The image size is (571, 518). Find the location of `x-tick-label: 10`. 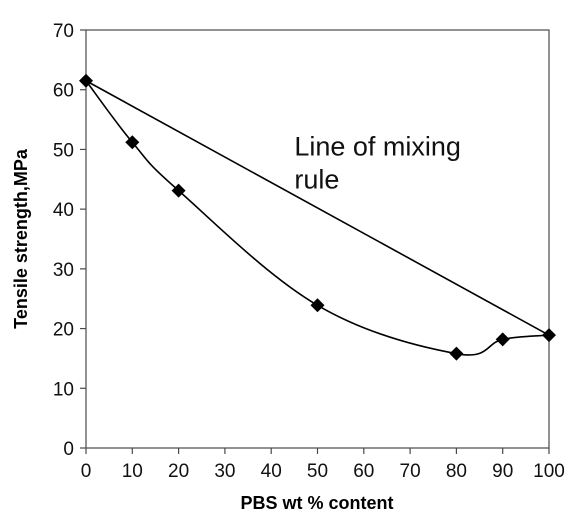

x-tick-label: 10 is located at coordinates (132, 471).